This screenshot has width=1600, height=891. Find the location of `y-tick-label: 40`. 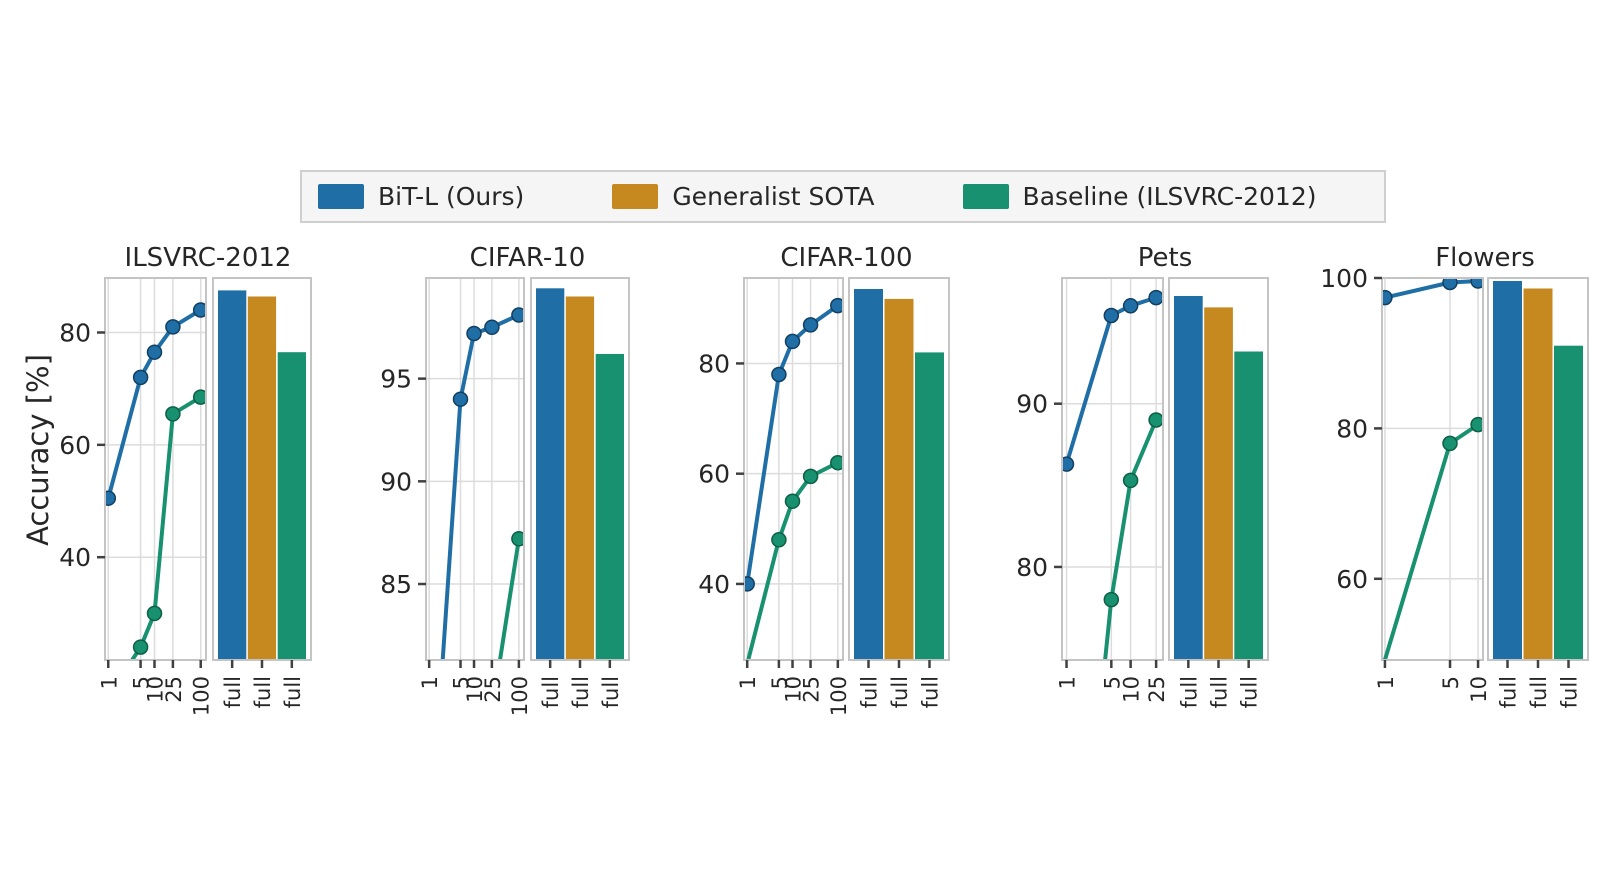

y-tick-label: 40 is located at coordinates (714, 584).